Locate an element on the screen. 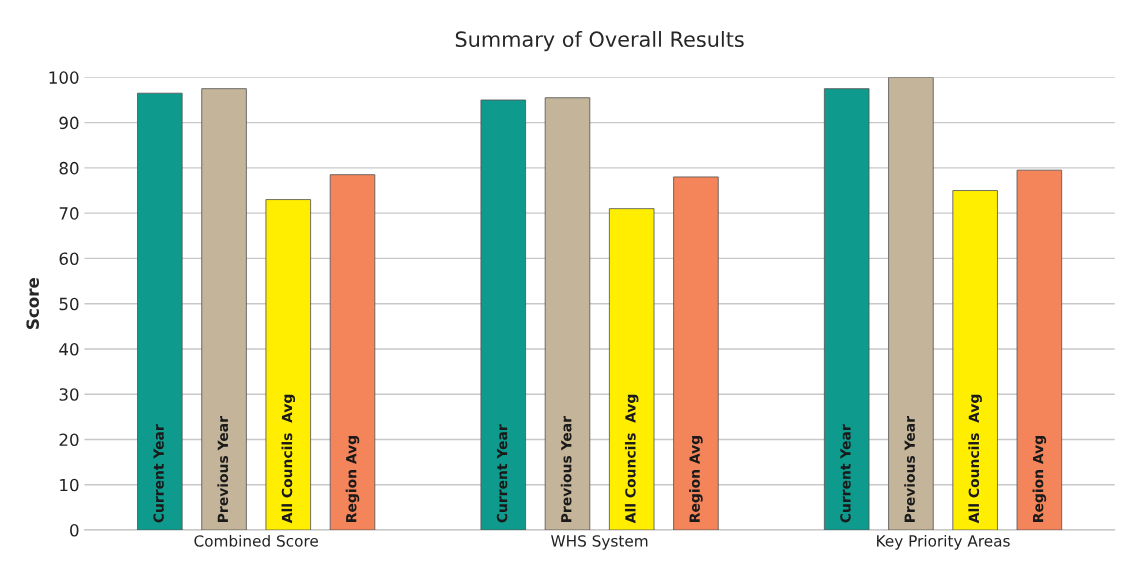 This screenshot has width=1126, height=573. y-tick-label: 90 is located at coordinates (69, 123).